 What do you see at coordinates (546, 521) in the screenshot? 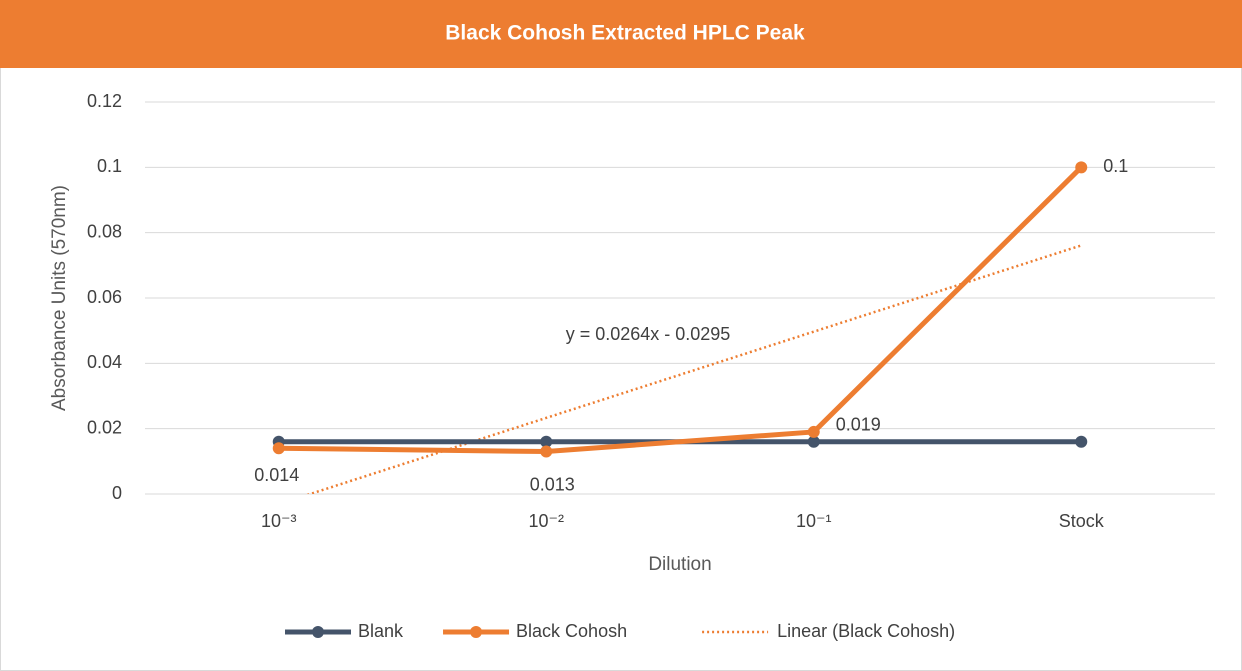
I see `x-tick-label: 10⁻²` at bounding box center [546, 521].